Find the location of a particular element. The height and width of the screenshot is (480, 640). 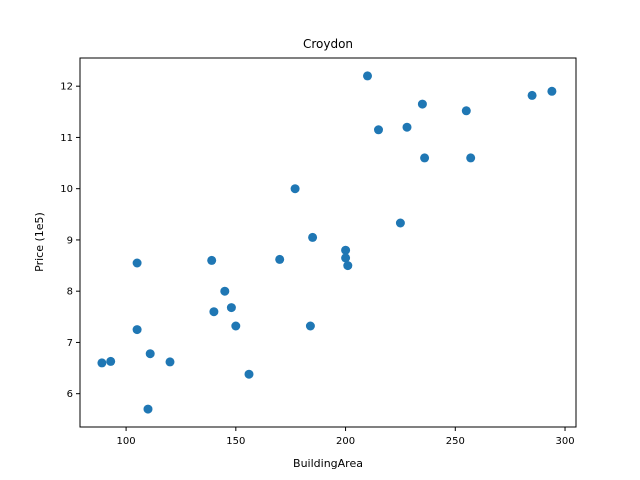

x-tick-label: 300 is located at coordinates (564, 441).